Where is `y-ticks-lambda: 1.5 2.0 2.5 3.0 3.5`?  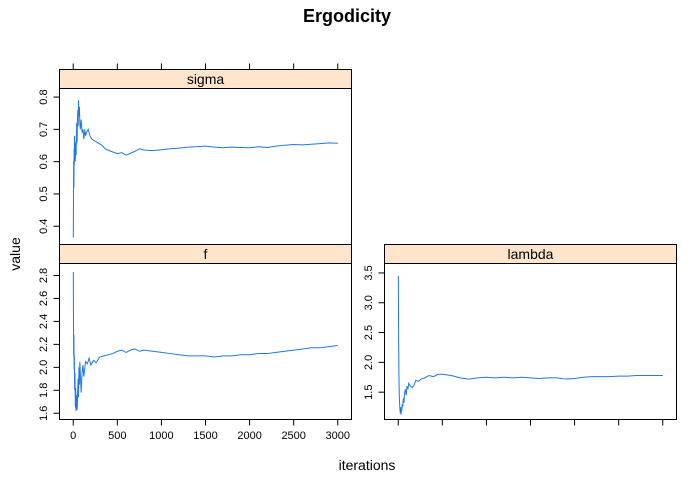
y-ticks-lambda: 1.5 2.0 2.5 3.0 3.5 is located at coordinates (374, 332).